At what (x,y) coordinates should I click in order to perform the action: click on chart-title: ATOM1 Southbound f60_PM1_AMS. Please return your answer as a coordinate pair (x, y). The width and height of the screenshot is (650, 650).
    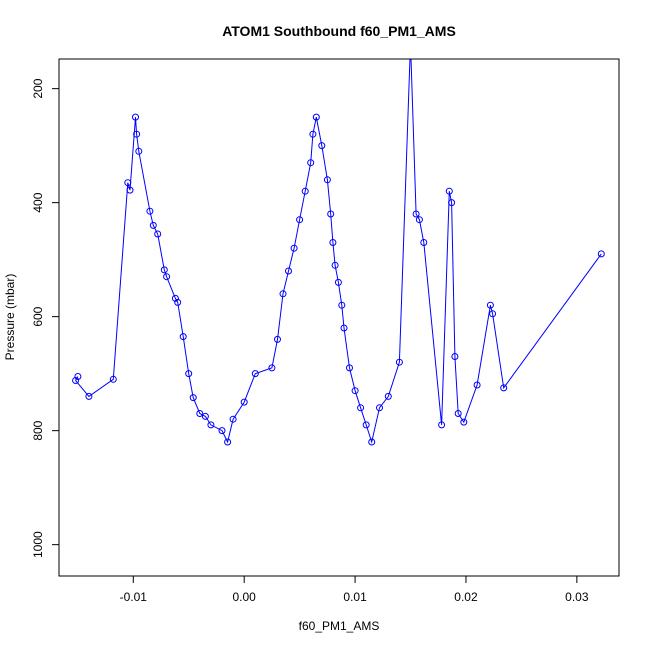
    Looking at the image, I should click on (339, 31).